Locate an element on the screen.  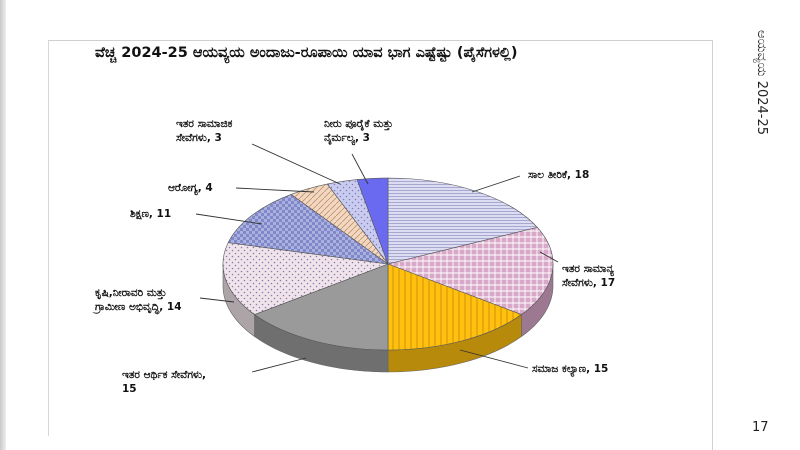
slice-label: ಸಮಾಜ ಕಲ್ಯಾಣ, 15 is located at coordinates (570, 370).